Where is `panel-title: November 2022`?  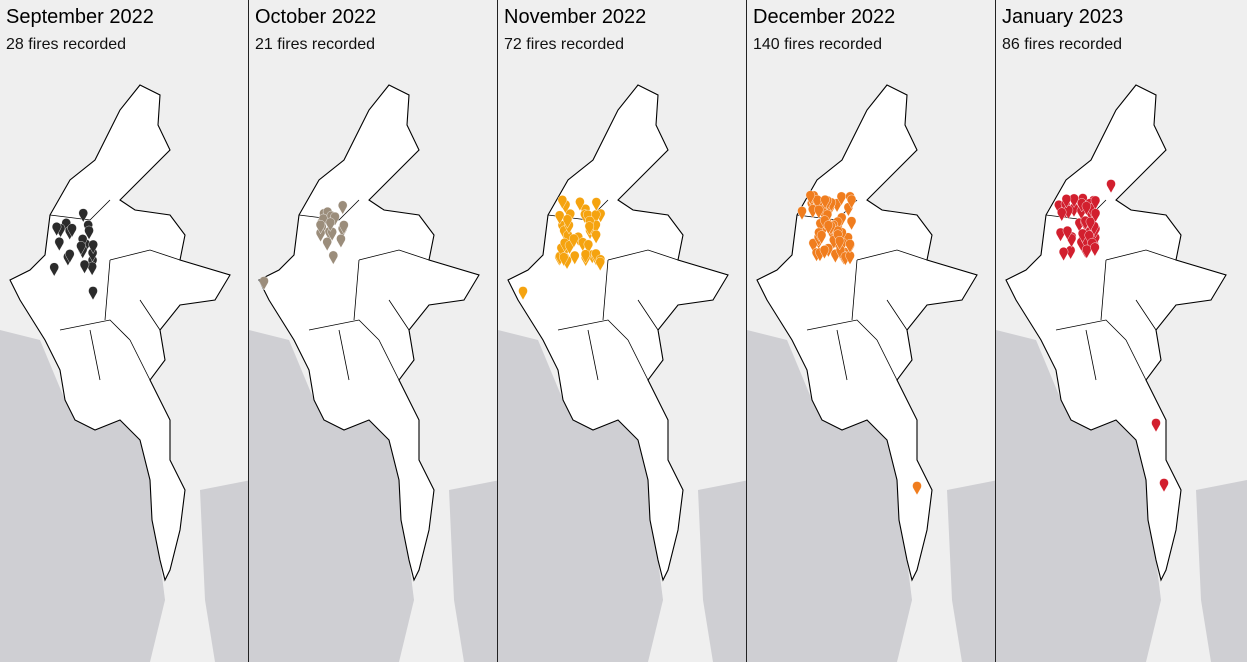 panel-title: November 2022 is located at coordinates (575, 17).